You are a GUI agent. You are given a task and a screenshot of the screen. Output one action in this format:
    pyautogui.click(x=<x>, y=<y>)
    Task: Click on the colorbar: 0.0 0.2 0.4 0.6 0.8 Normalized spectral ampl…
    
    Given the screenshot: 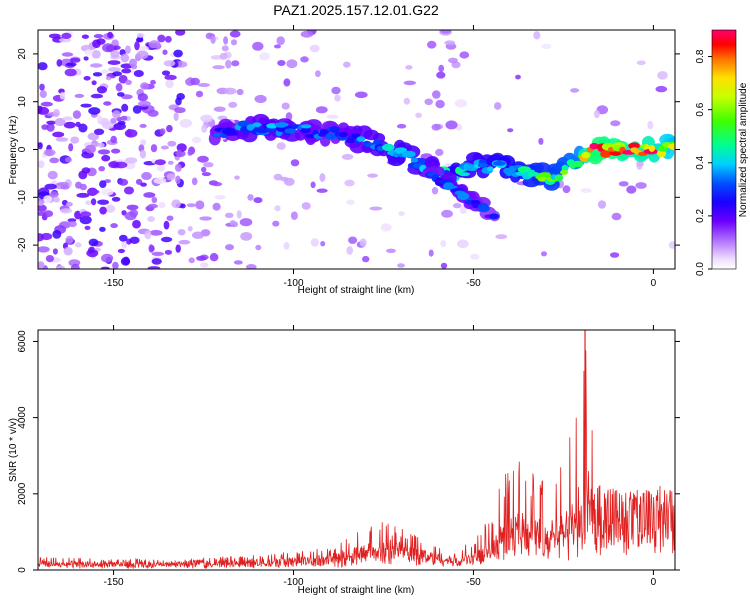 What is the action you would take?
    pyautogui.click(x=722, y=152)
    